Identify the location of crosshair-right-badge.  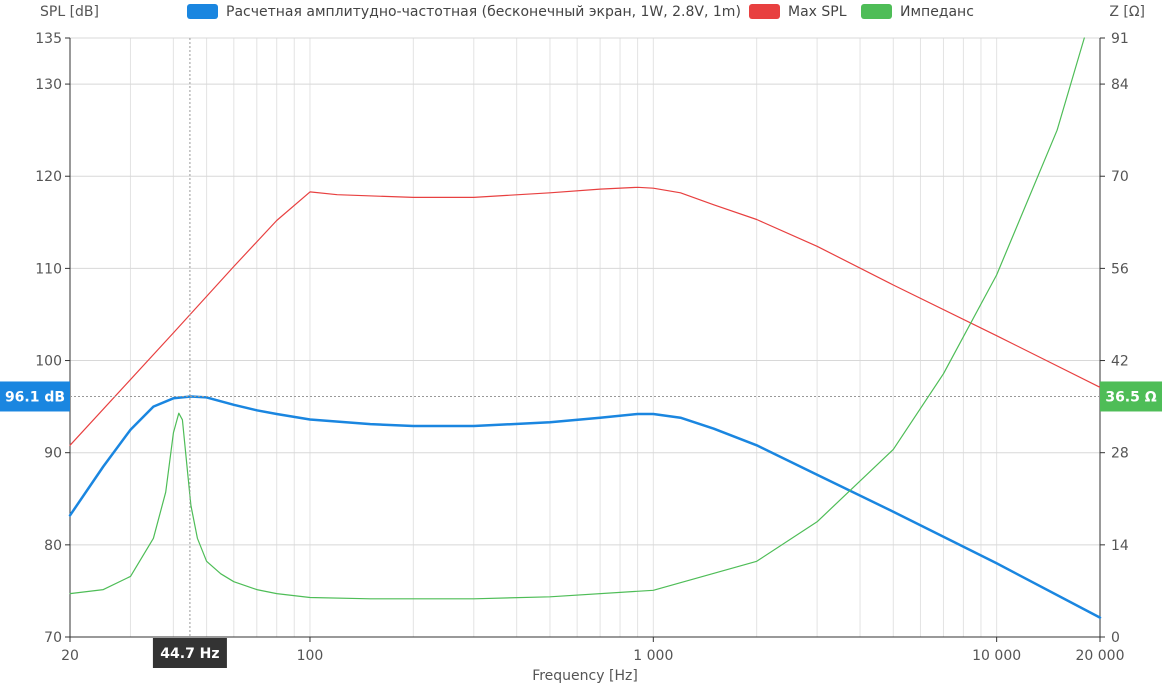
(1131, 396).